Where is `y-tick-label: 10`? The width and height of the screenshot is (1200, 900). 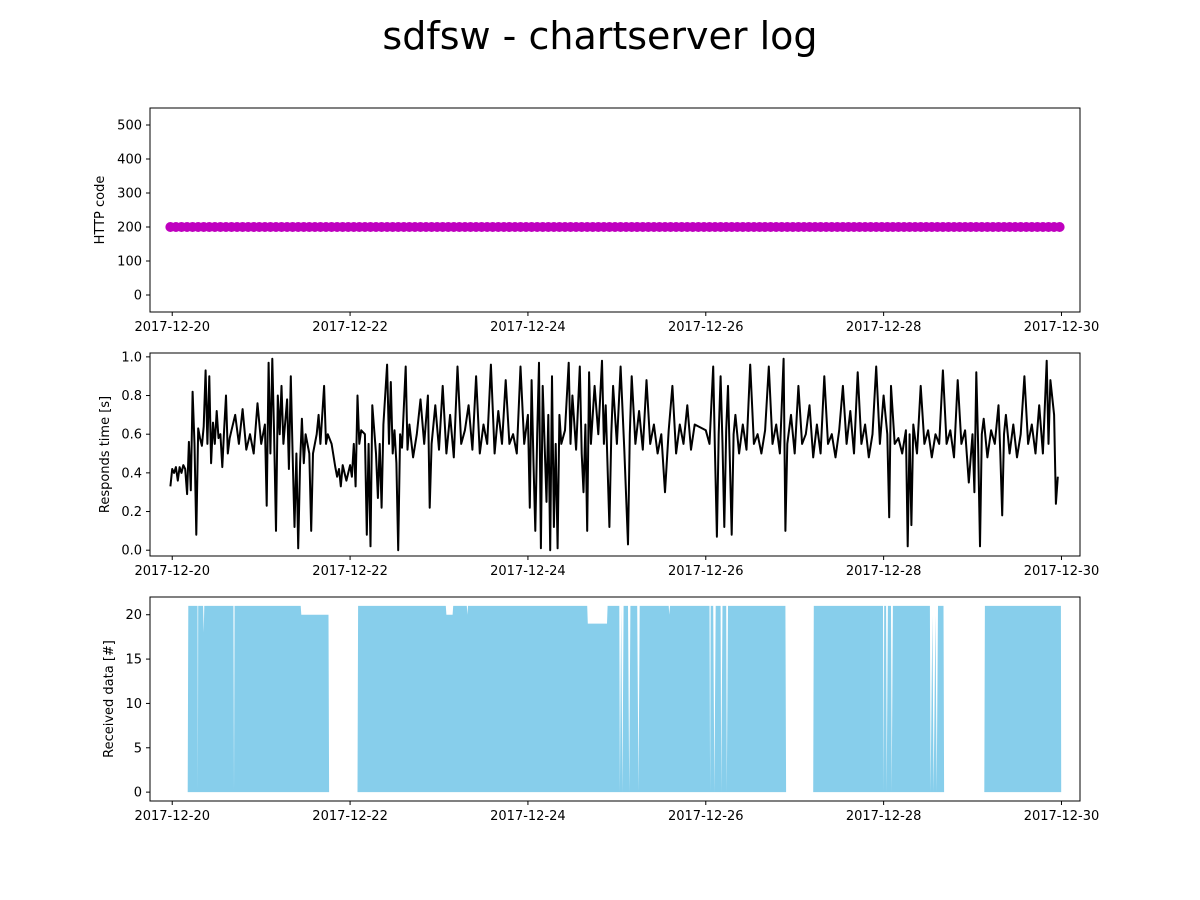
y-tick-label: 10 is located at coordinates (133, 704).